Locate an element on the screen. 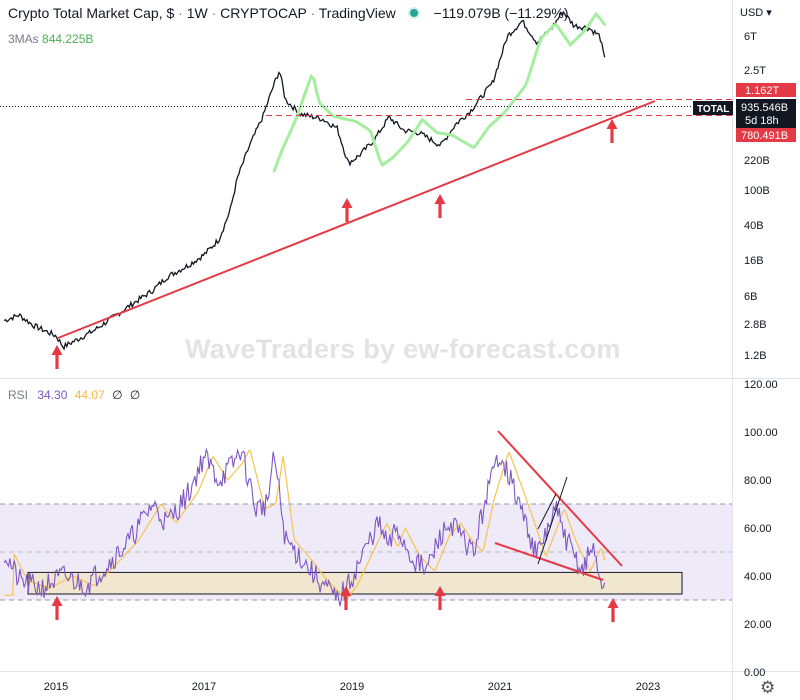  upper-price-tag is located at coordinates (766, 90).